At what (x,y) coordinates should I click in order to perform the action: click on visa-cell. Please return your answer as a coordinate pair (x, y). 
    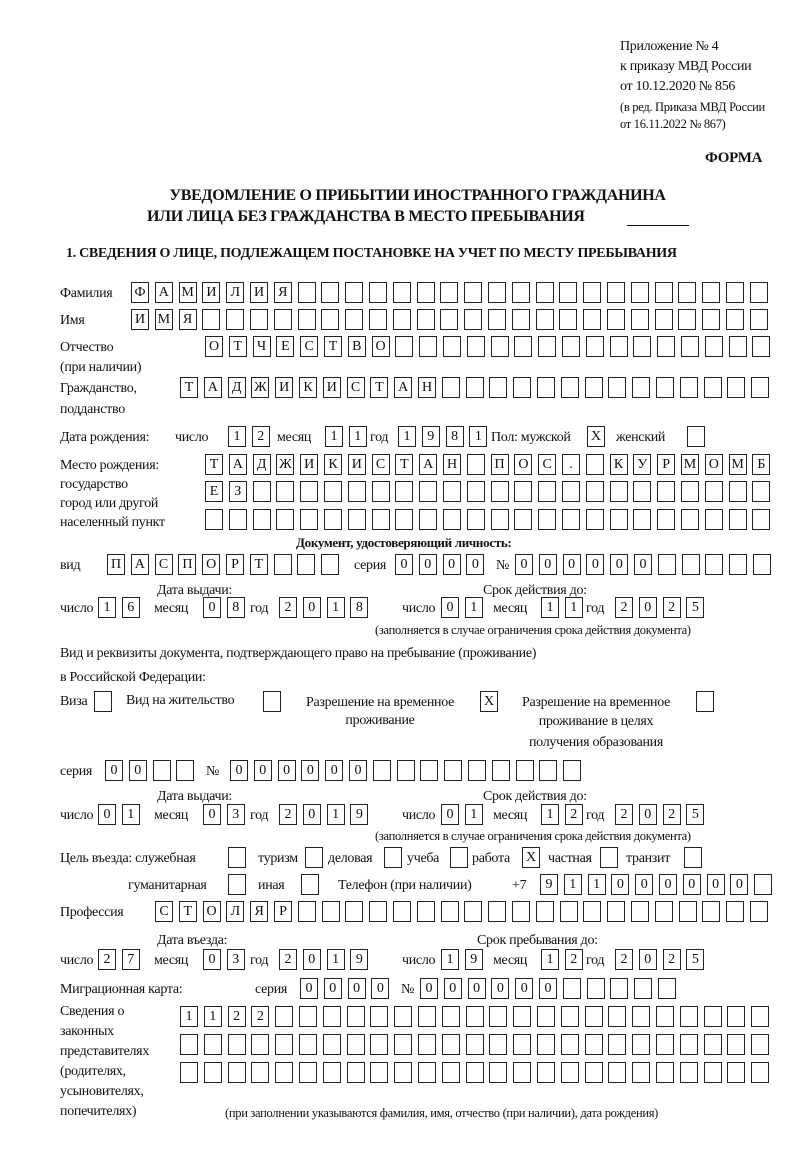
    Looking at the image, I should click on (103, 701).